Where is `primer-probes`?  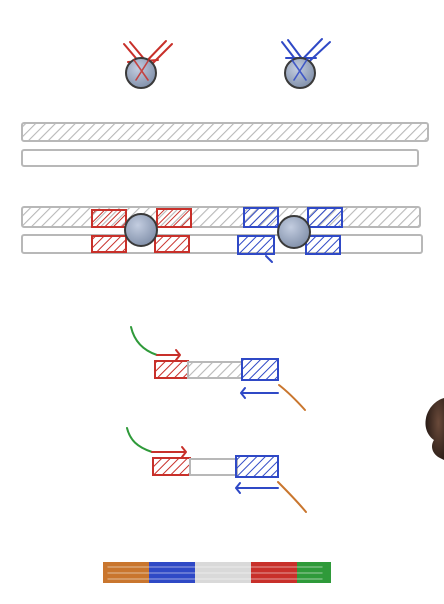 primer-probes is located at coordinates (227, 63).